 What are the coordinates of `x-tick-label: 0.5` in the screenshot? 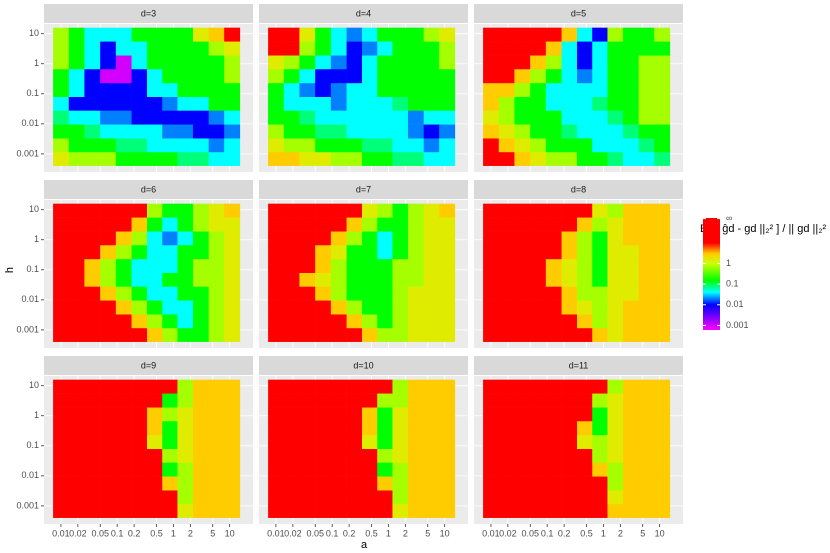 It's located at (156, 533).